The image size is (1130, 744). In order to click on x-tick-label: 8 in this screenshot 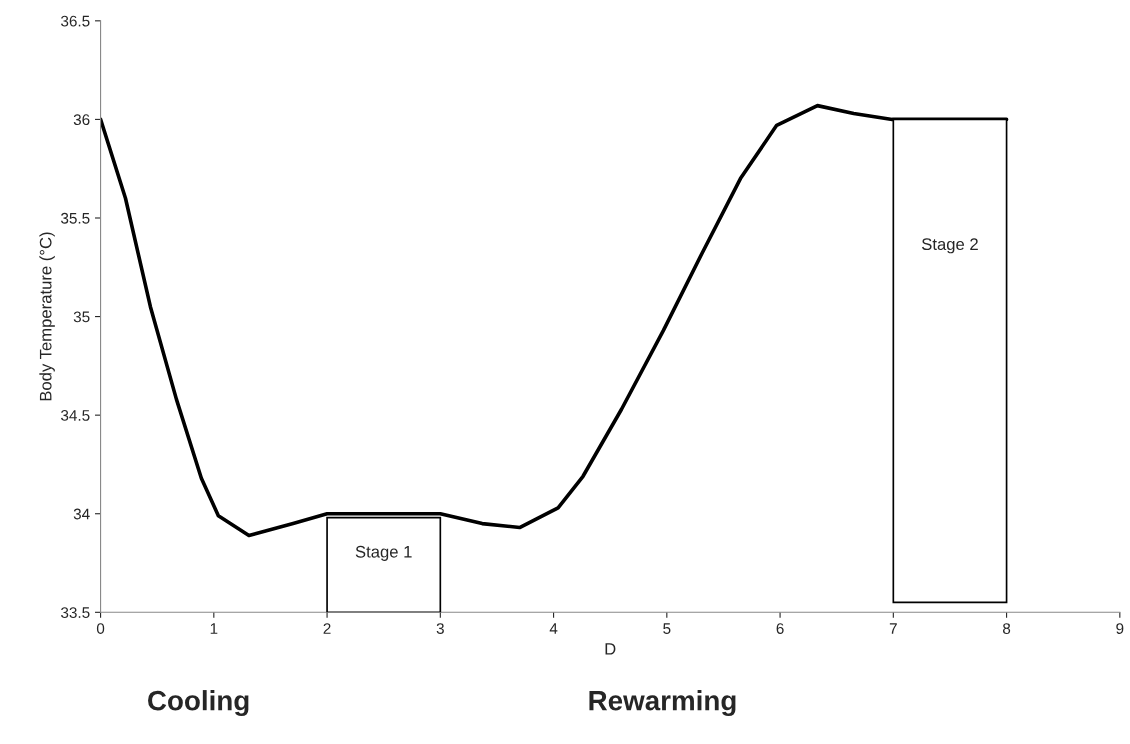, I will do `click(1006, 628)`.